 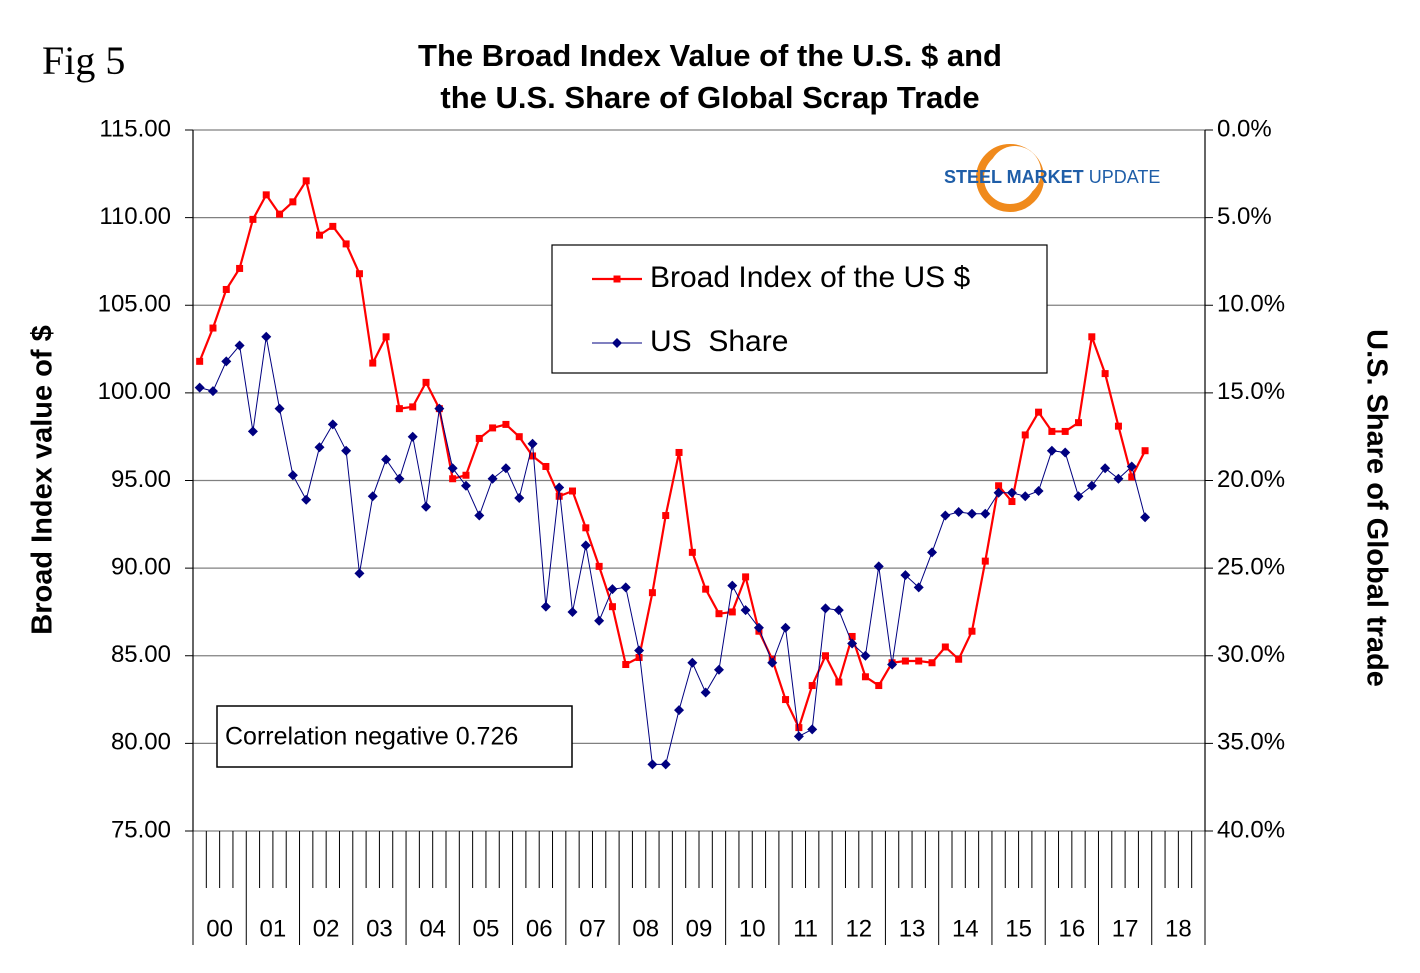 What do you see at coordinates (1052, 177) in the screenshot?
I see `logo-text: STEEL MARKET UPDATE` at bounding box center [1052, 177].